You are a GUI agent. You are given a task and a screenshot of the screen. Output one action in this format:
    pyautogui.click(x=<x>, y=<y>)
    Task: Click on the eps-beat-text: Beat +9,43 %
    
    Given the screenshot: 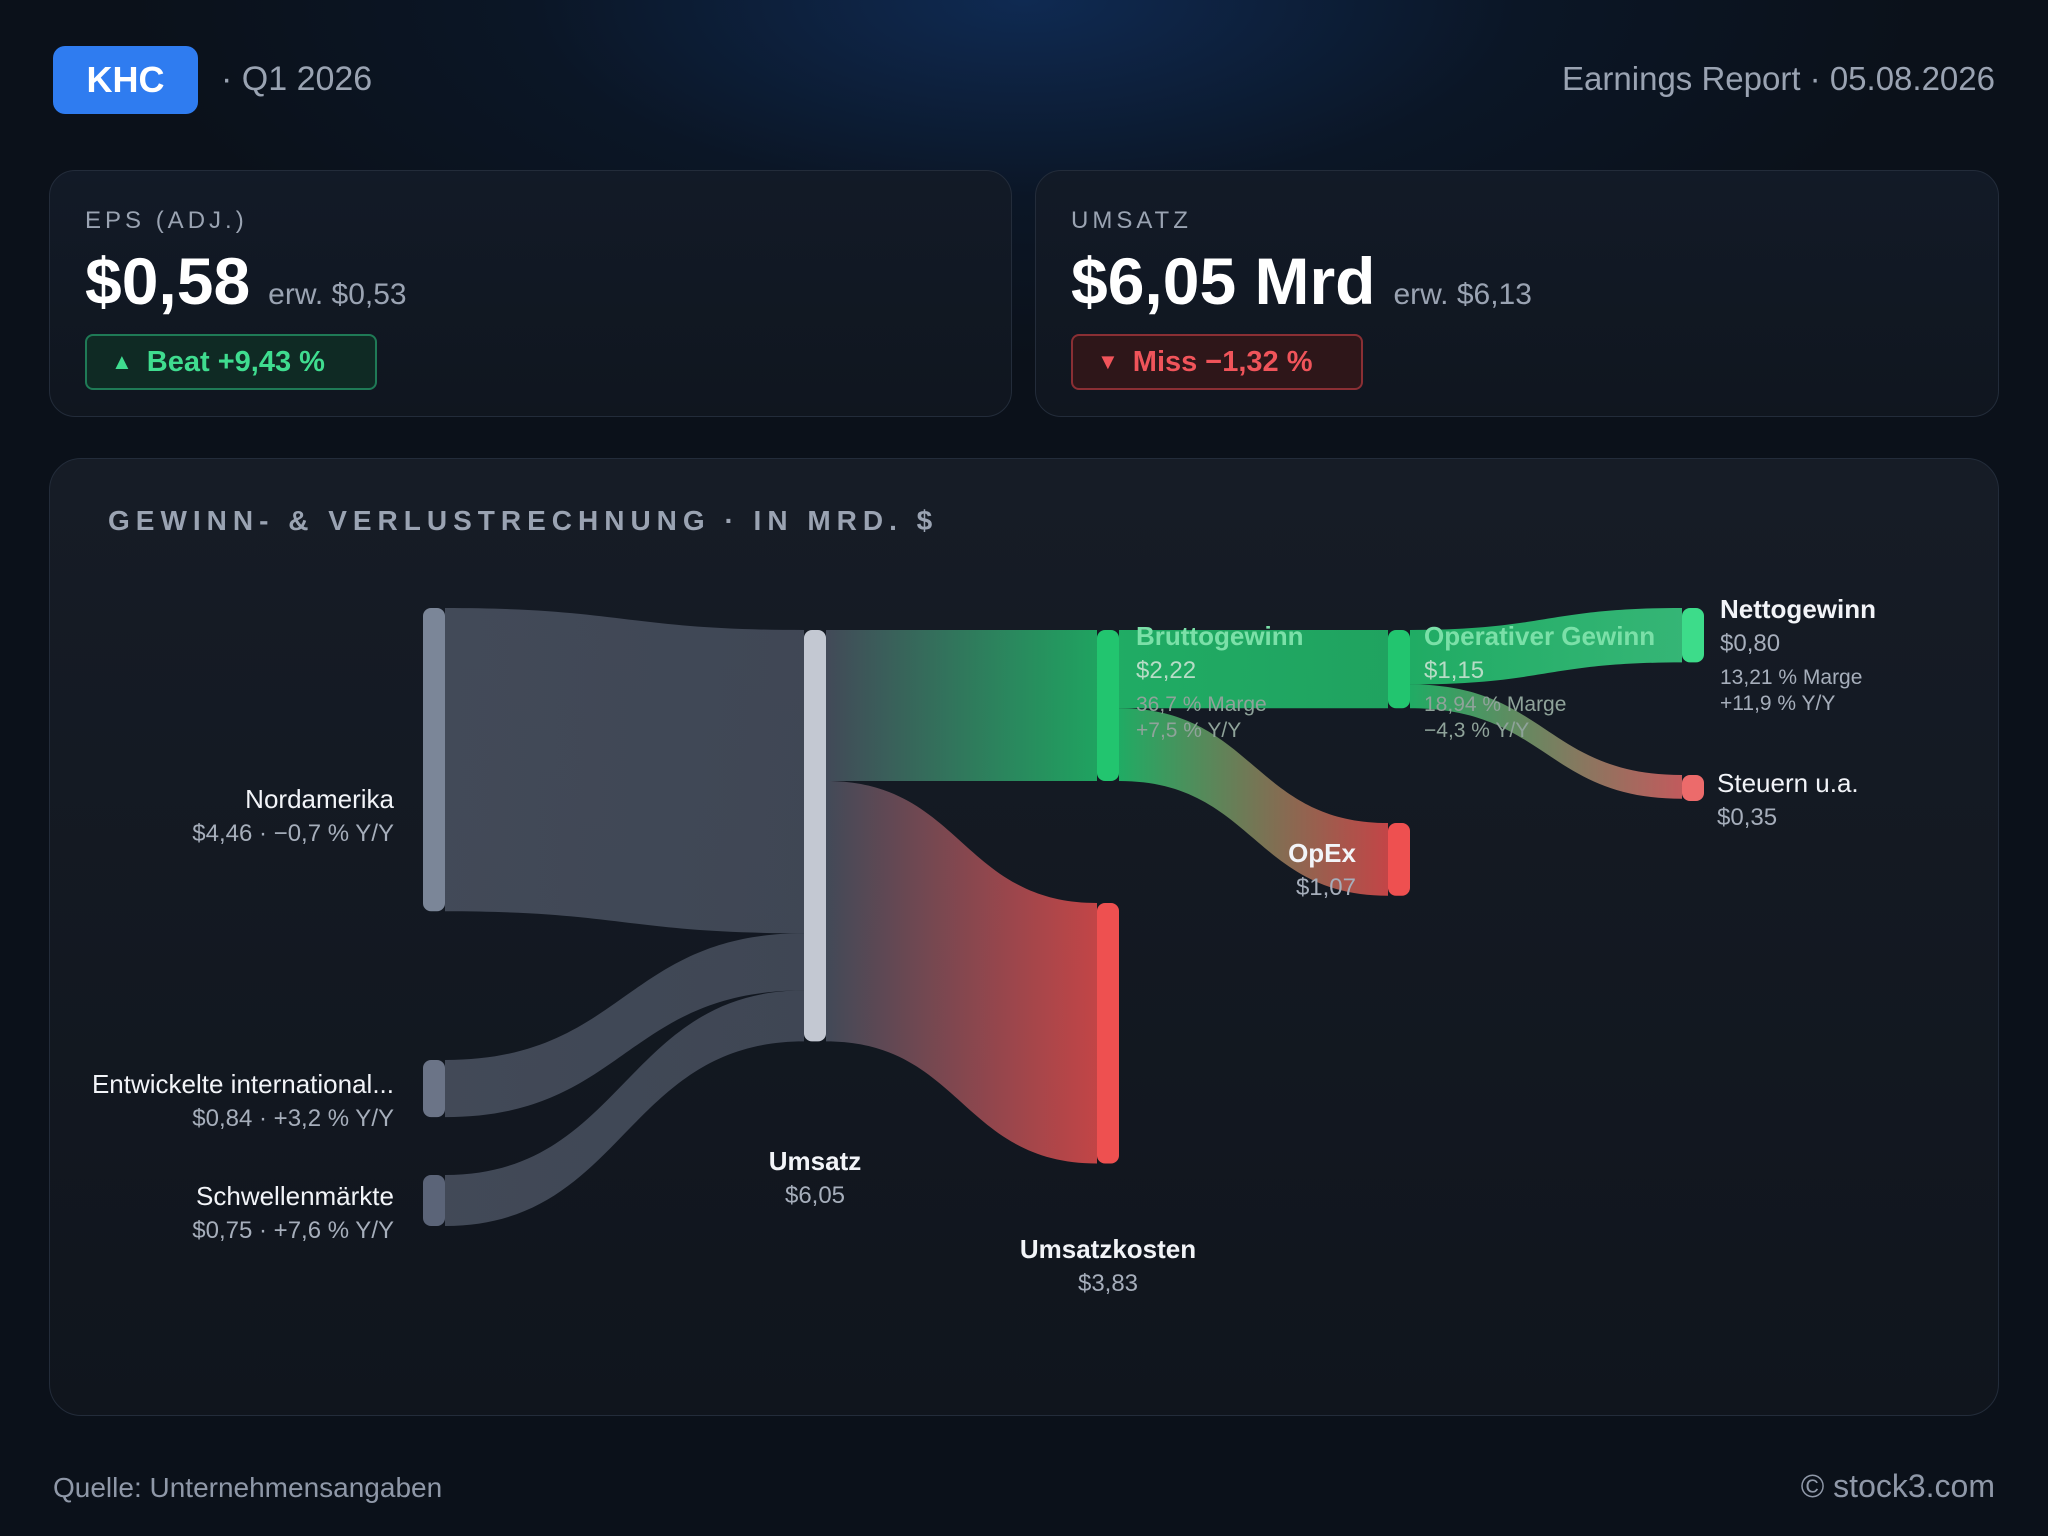 What is the action you would take?
    pyautogui.click(x=235, y=361)
    